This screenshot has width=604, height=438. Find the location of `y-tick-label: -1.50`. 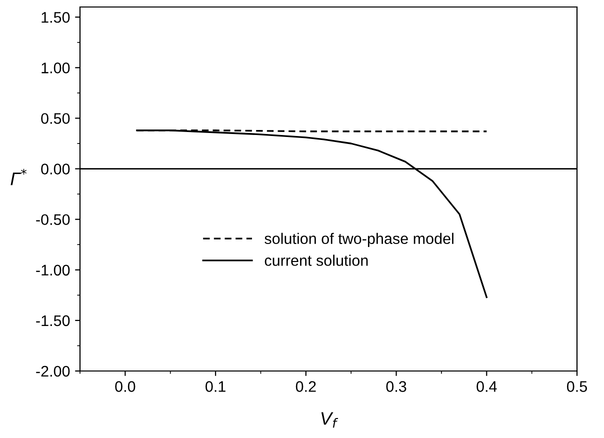

y-tick-label: -1.50 is located at coordinates (53, 320).